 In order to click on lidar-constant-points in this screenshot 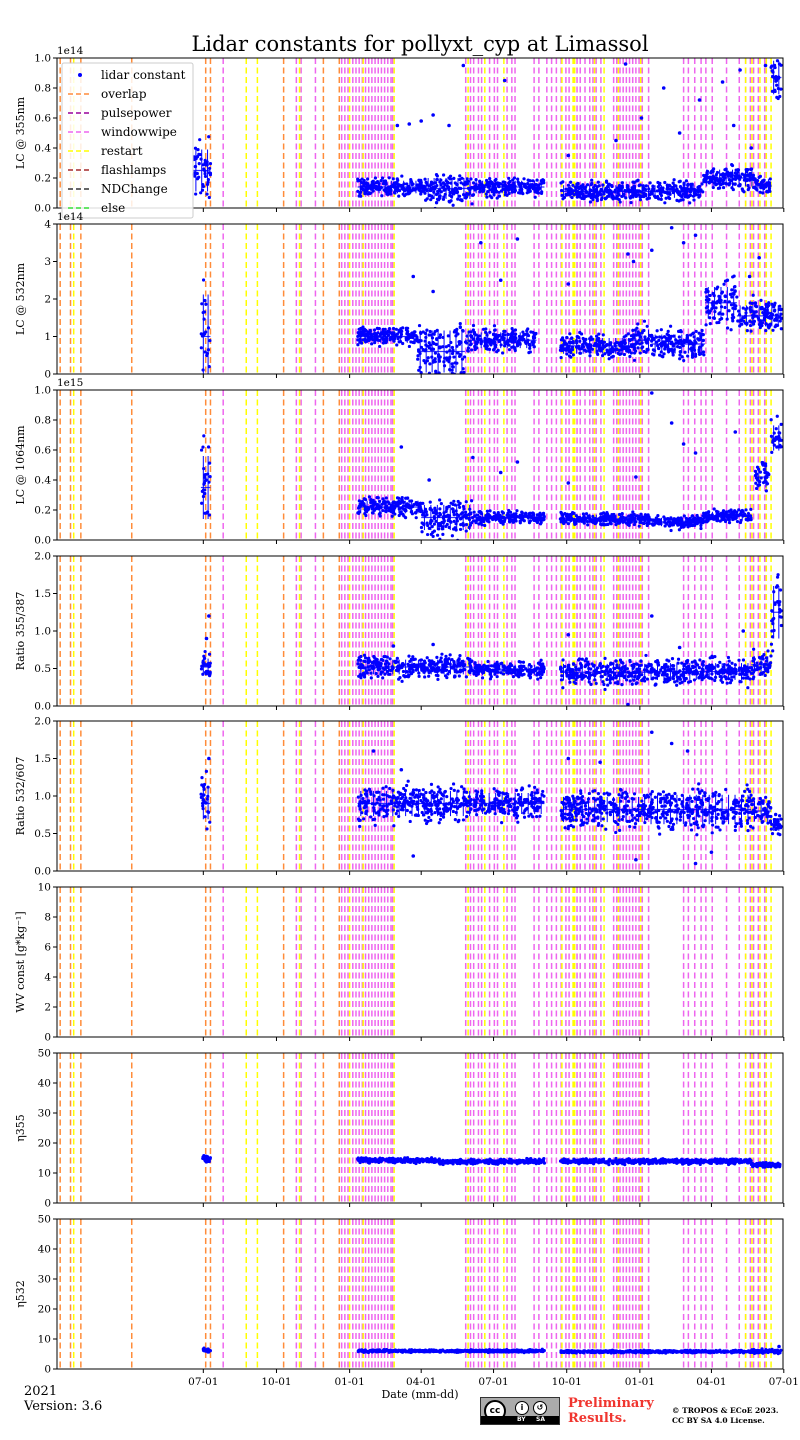, I will do `click(487, 133)`.